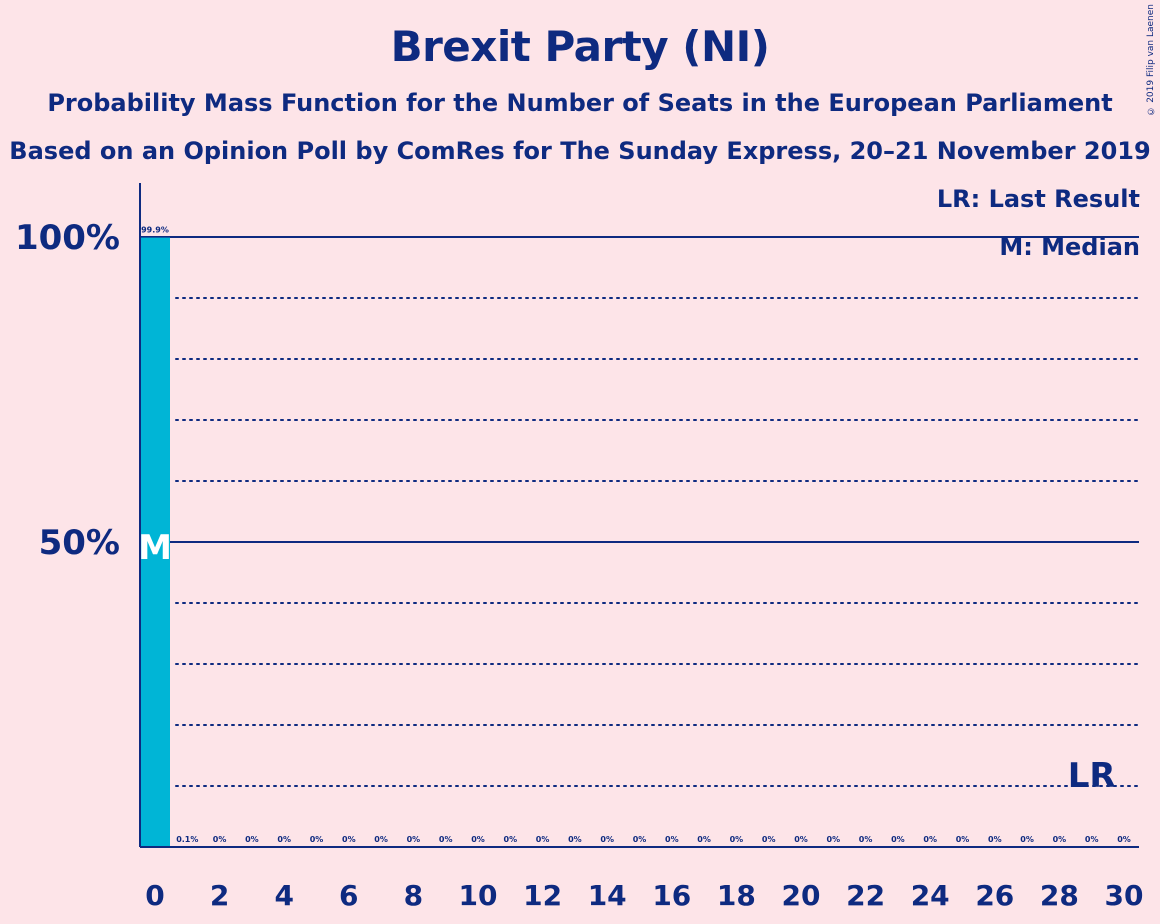 The image size is (1160, 924). What do you see at coordinates (575, 839) in the screenshot?
I see `bar-label-seat-13: 0%` at bounding box center [575, 839].